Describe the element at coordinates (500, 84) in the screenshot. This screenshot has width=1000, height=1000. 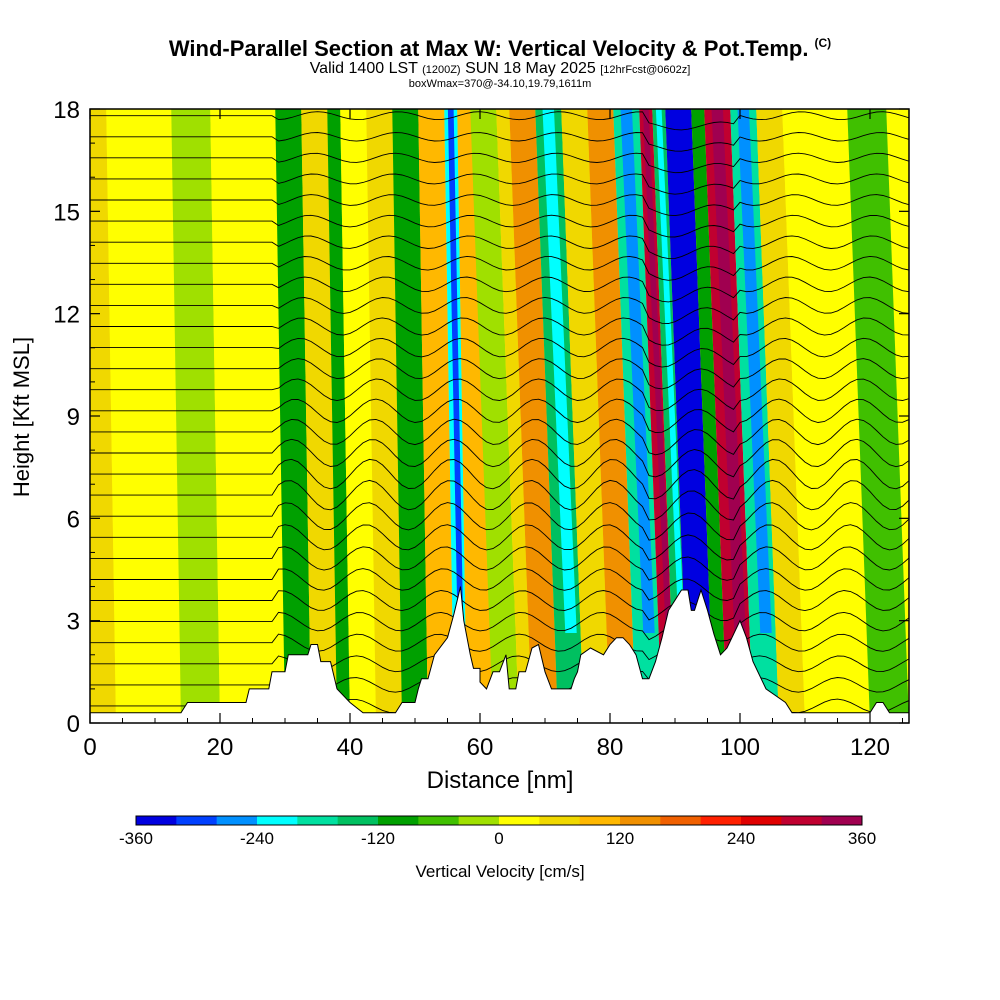
I see `chart-info: boxWmax=370@-34.10,19.79,1611m` at that location.